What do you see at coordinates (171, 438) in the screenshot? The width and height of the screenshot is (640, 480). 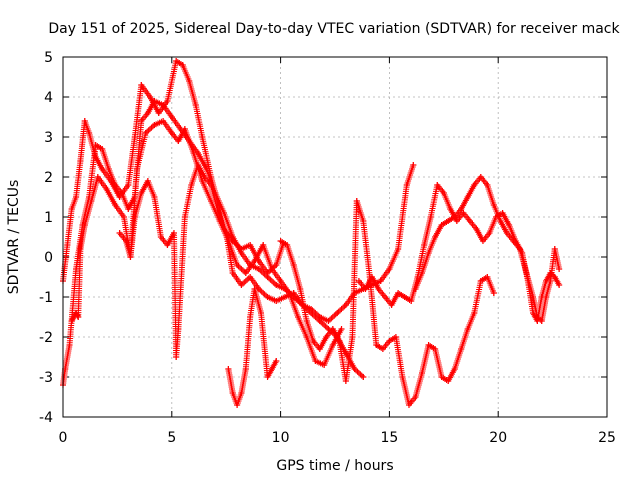 I see `x-tick-label: 5` at bounding box center [171, 438].